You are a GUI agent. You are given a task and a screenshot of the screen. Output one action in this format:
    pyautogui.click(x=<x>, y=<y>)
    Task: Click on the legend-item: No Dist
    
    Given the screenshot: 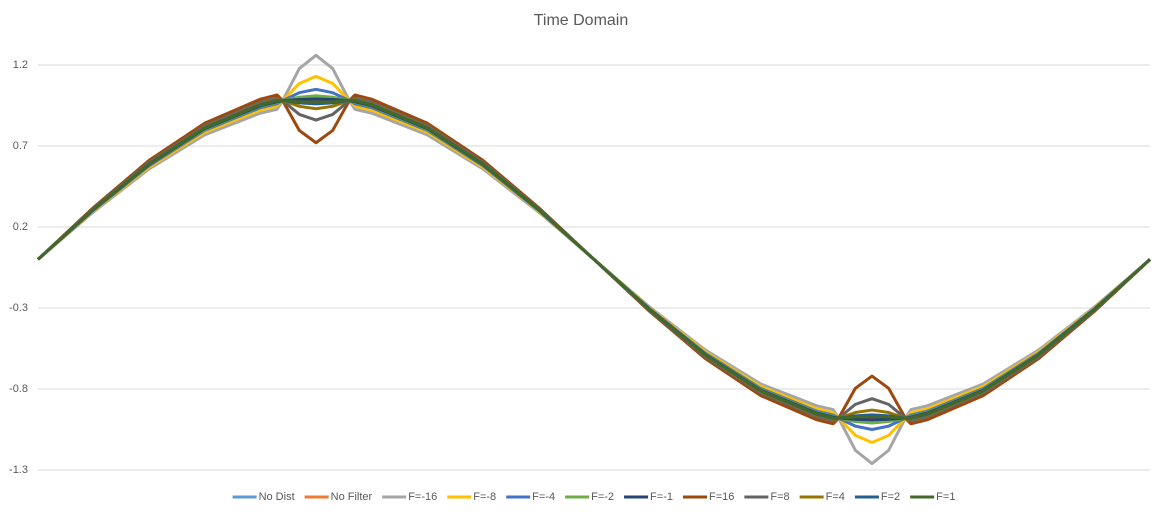 What is the action you would take?
    pyautogui.click(x=263, y=497)
    